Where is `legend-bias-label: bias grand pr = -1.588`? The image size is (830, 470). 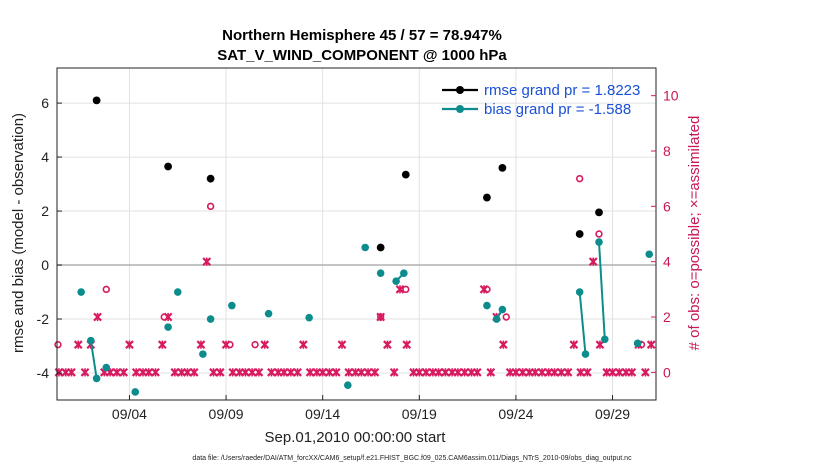
legend-bias-label: bias grand pr = -1.588 is located at coordinates (557, 109).